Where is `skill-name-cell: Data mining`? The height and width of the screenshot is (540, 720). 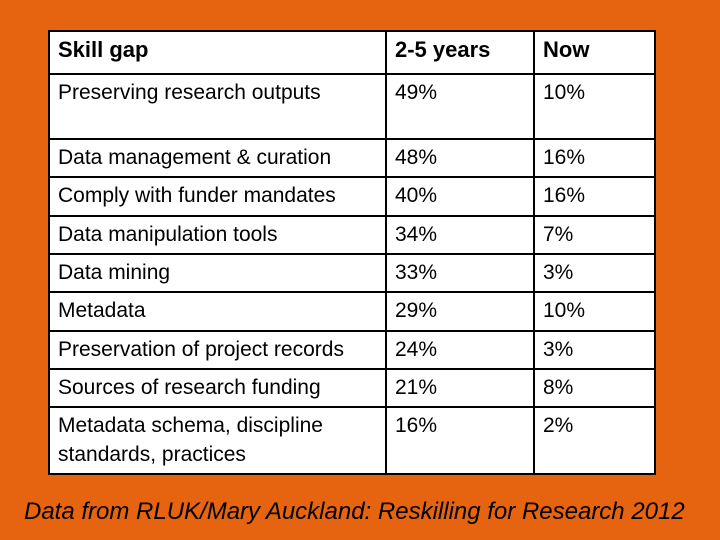 skill-name-cell: Data mining is located at coordinates (217, 273).